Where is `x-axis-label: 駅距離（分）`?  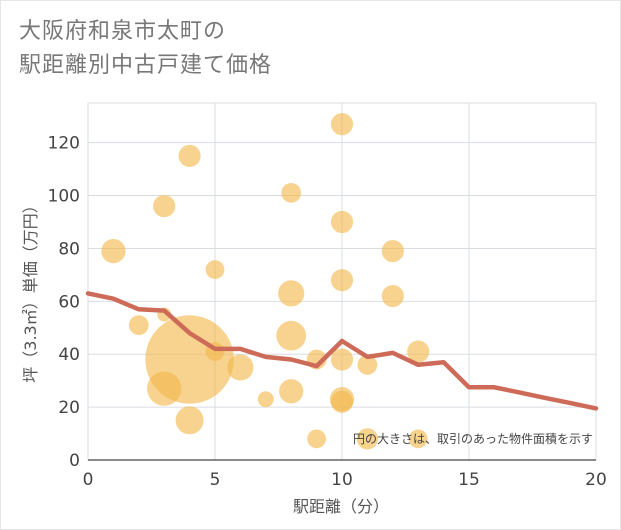
x-axis-label: 駅距離（分） is located at coordinates (341, 506).